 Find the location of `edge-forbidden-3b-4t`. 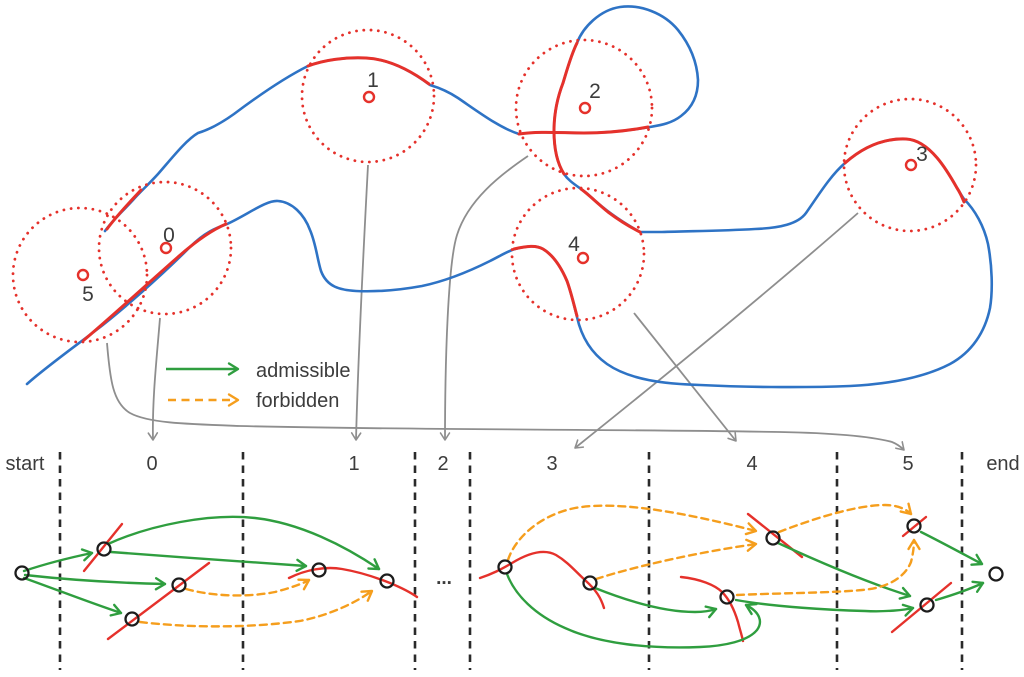

edge-forbidden-3b-4t is located at coordinates (676, 559).